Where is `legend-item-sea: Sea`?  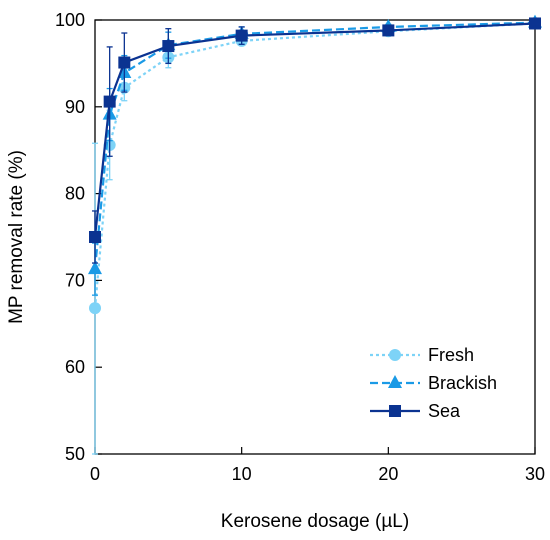 legend-item-sea: Sea is located at coordinates (415, 411).